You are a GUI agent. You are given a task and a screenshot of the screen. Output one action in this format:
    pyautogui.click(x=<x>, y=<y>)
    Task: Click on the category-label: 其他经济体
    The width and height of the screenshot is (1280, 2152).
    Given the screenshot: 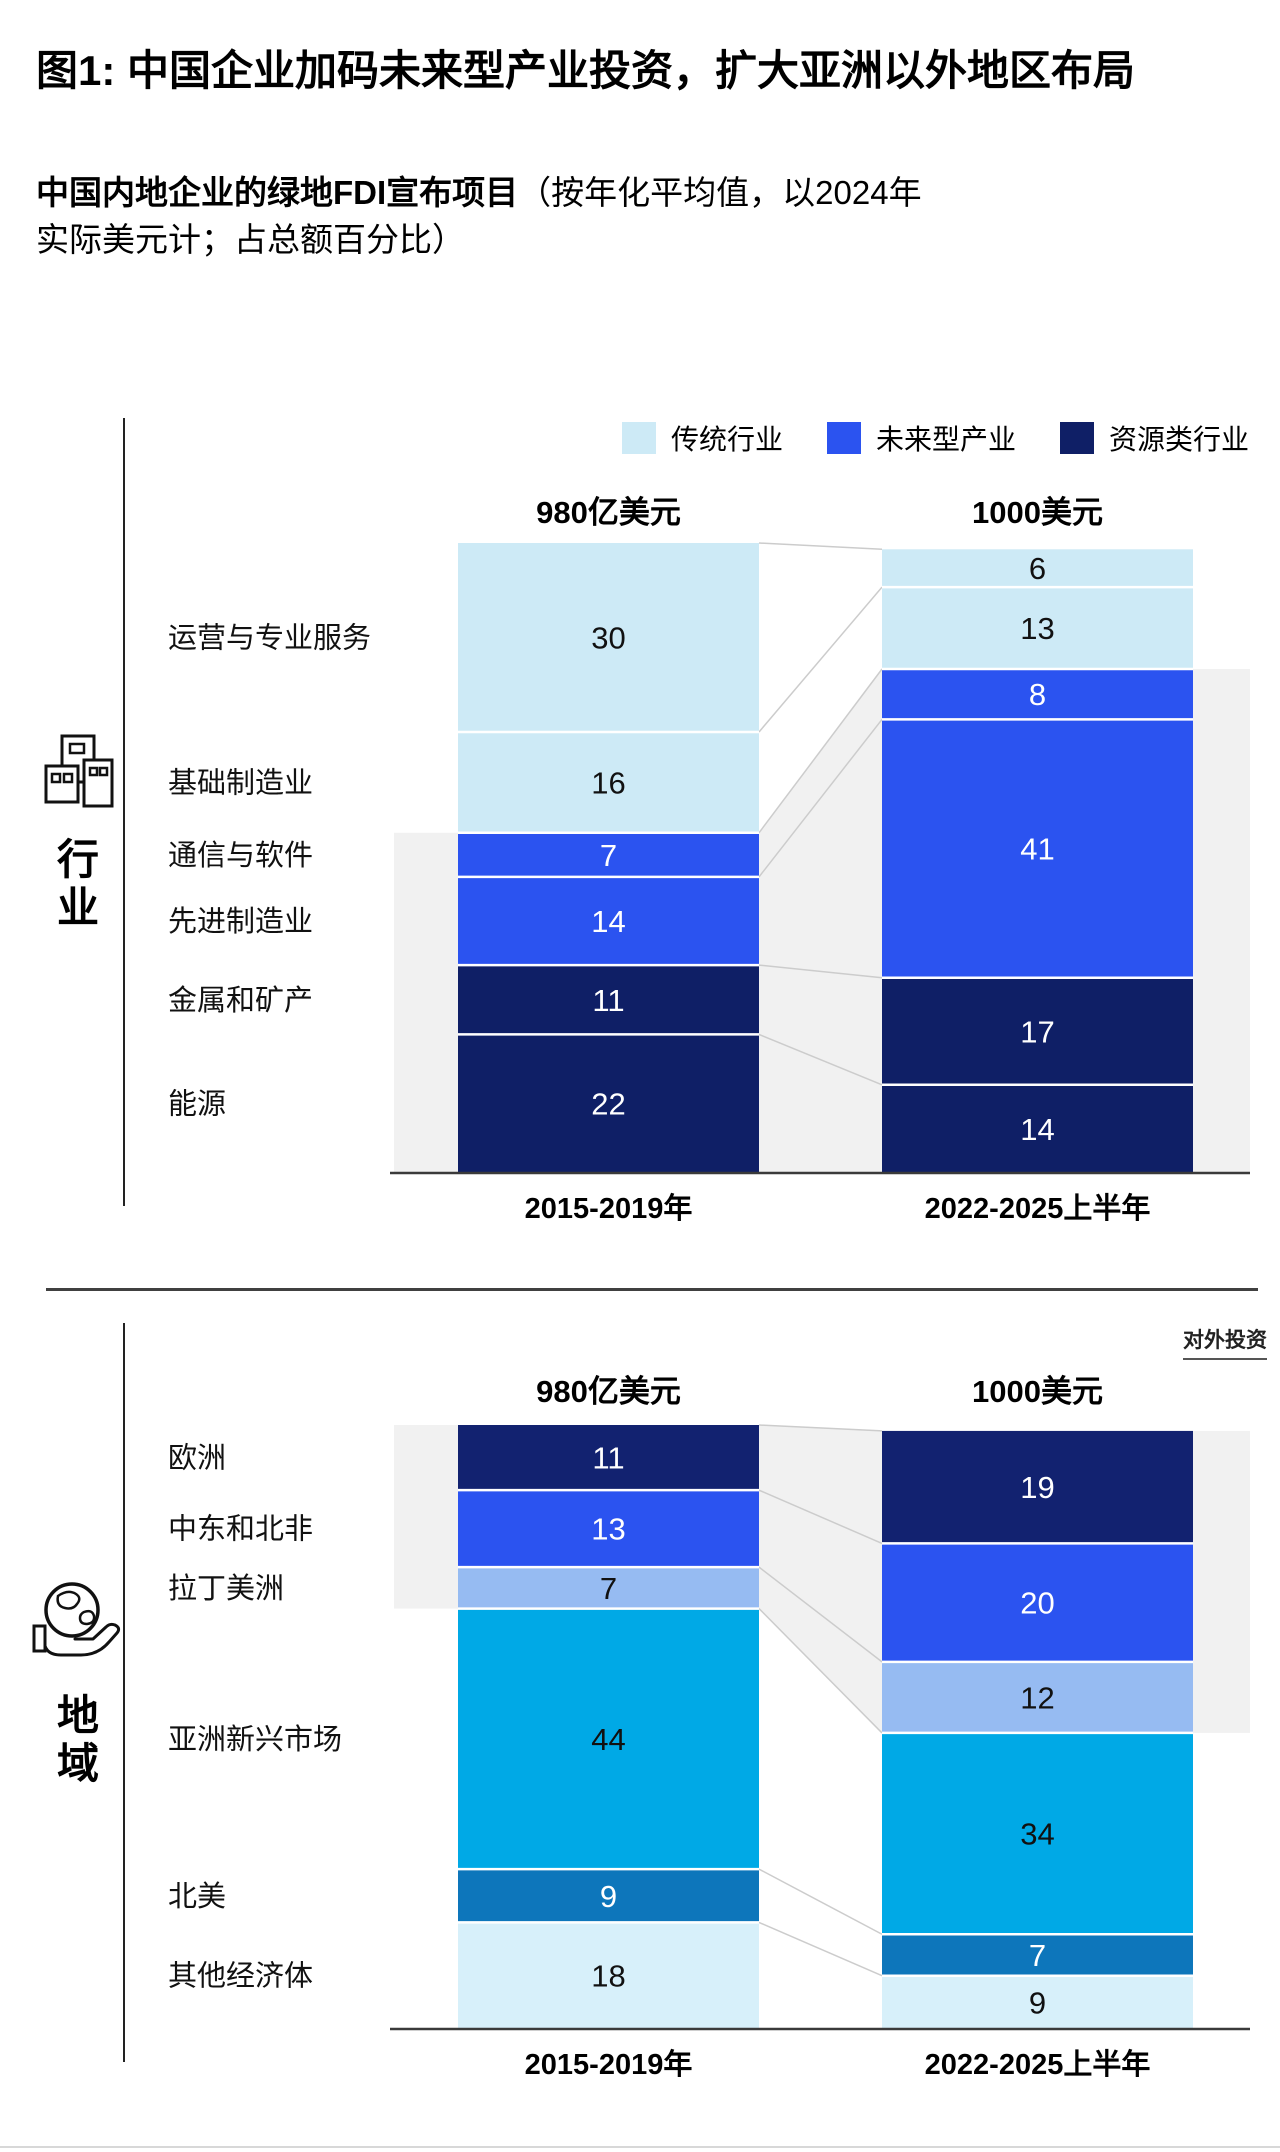 What is the action you would take?
    pyautogui.click(x=240, y=1976)
    